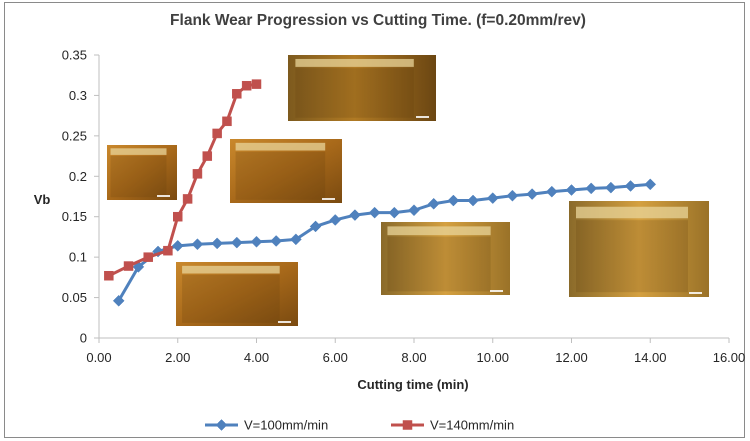 The width and height of the screenshot is (750, 441). Describe the element at coordinates (98, 357) in the screenshot. I see `x-tick-label: 0.00` at that location.